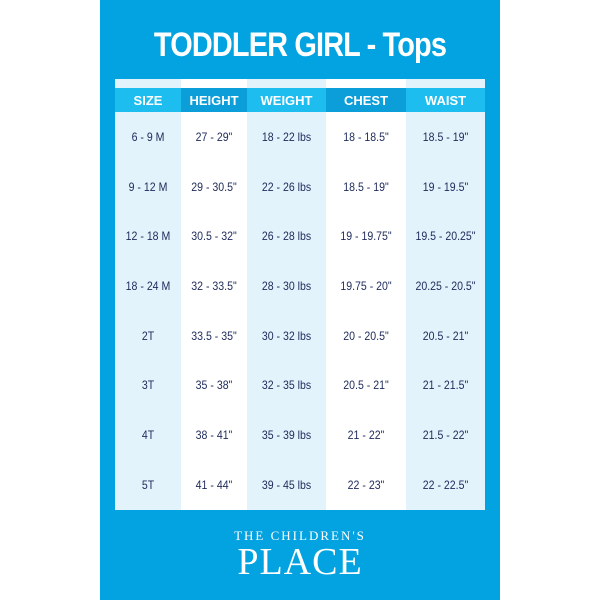 The height and width of the screenshot is (600, 600). I want to click on table-cell: 21 - 22", so click(366, 434).